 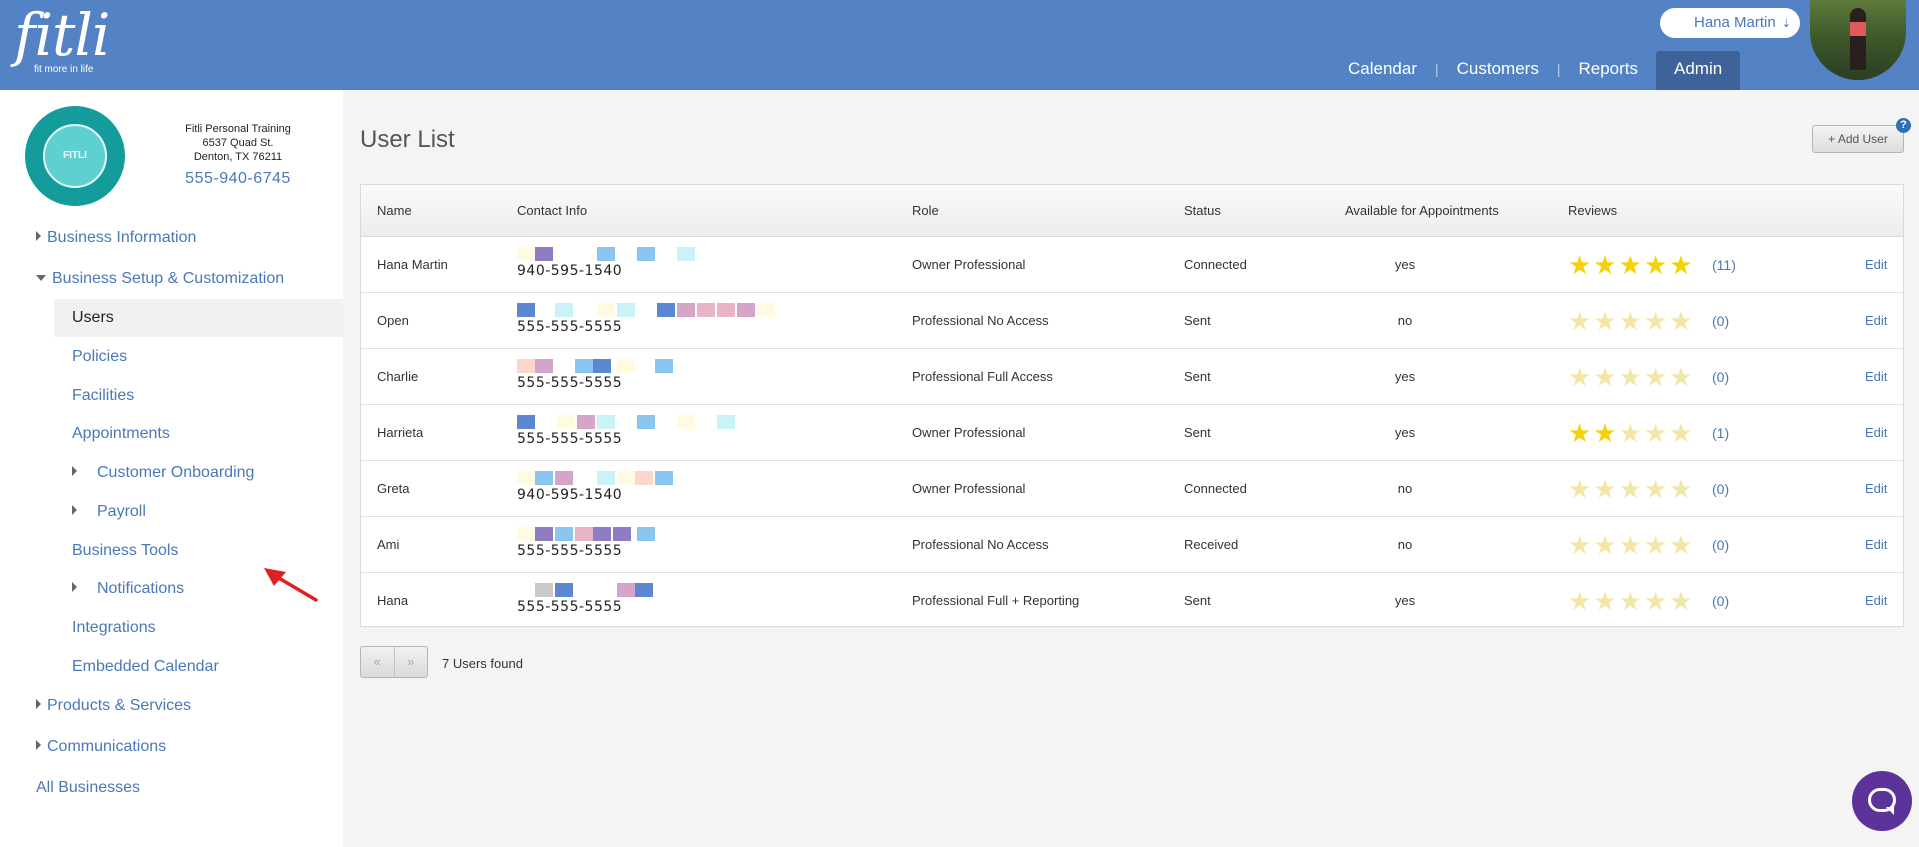 I want to click on sidebar-item-appointments: Appointments, so click(x=121, y=433).